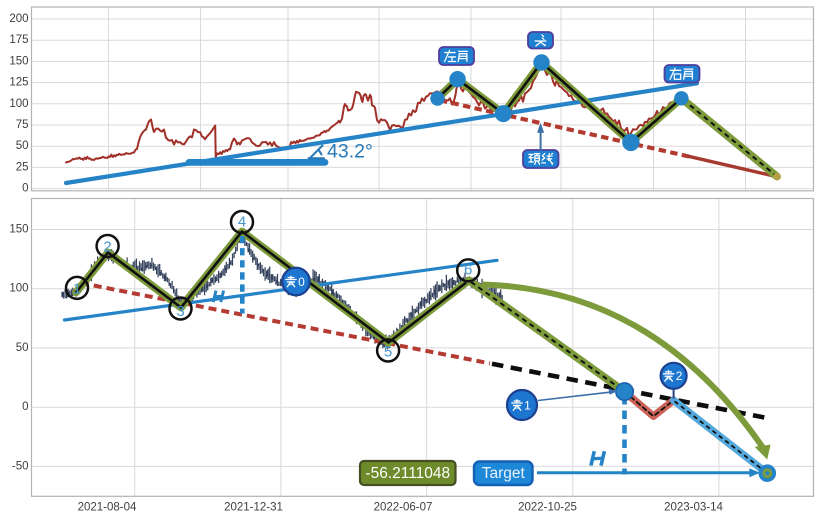  What do you see at coordinates (350, 152) in the screenshot?
I see `svg-text: 43.2°` at bounding box center [350, 152].